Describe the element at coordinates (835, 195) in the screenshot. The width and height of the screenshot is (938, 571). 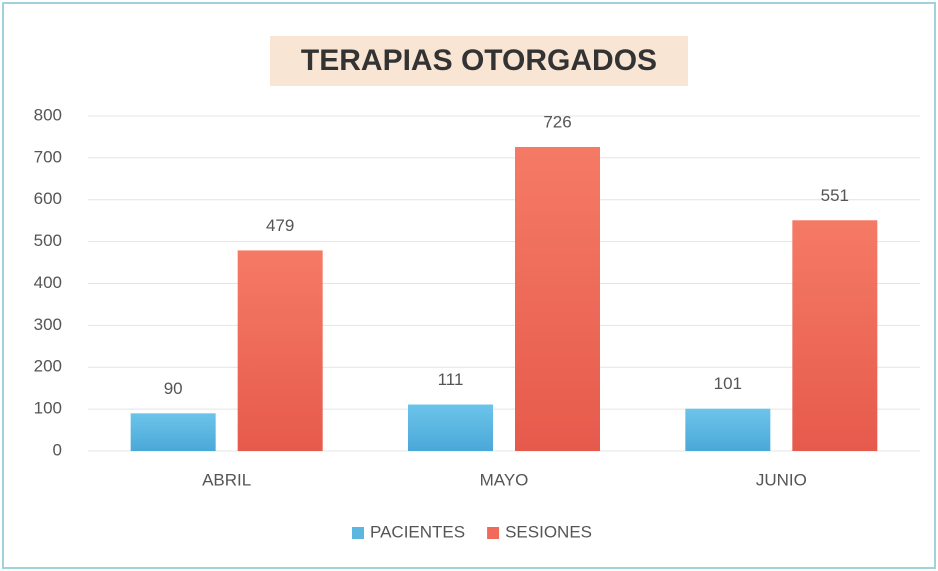
I see `data-label: 551` at that location.